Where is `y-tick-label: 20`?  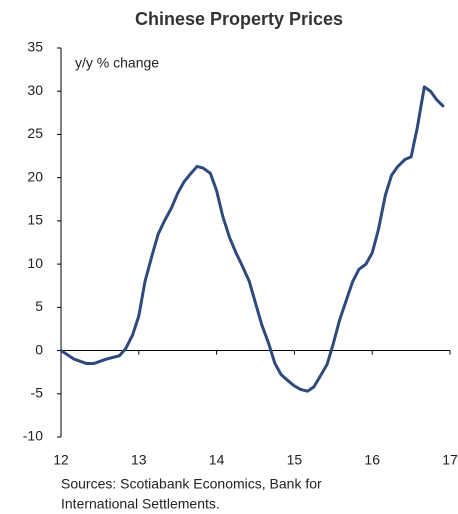 y-tick-label: 20 is located at coordinates (35, 176).